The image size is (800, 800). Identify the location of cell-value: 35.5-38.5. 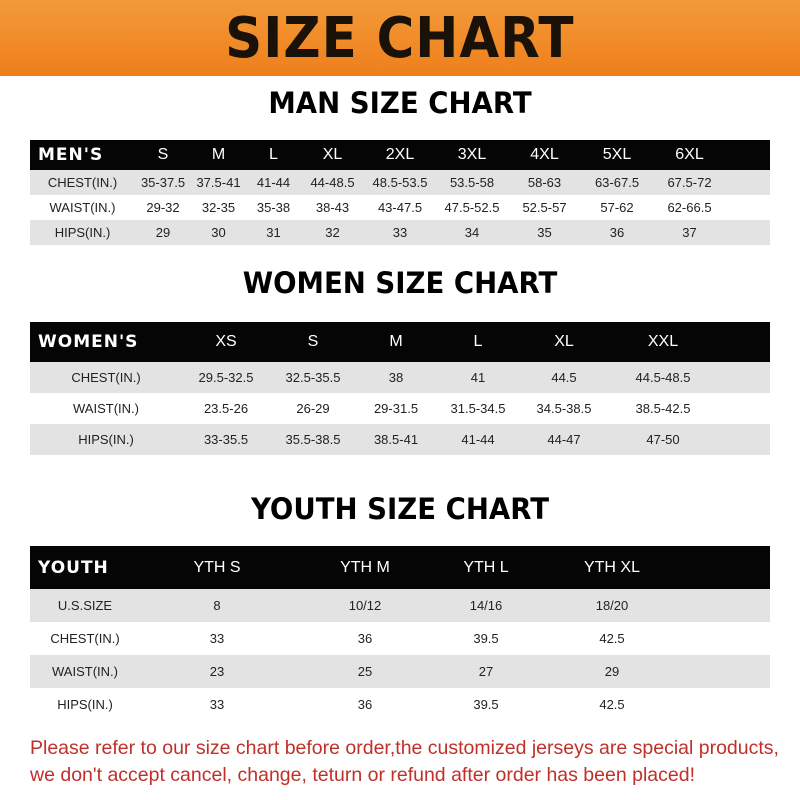
(313, 439).